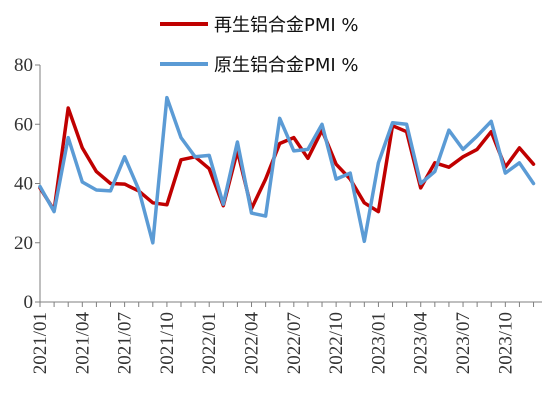  Describe the element at coordinates (378, 343) in the screenshot. I see `x-tick-label: 2023/01` at that location.